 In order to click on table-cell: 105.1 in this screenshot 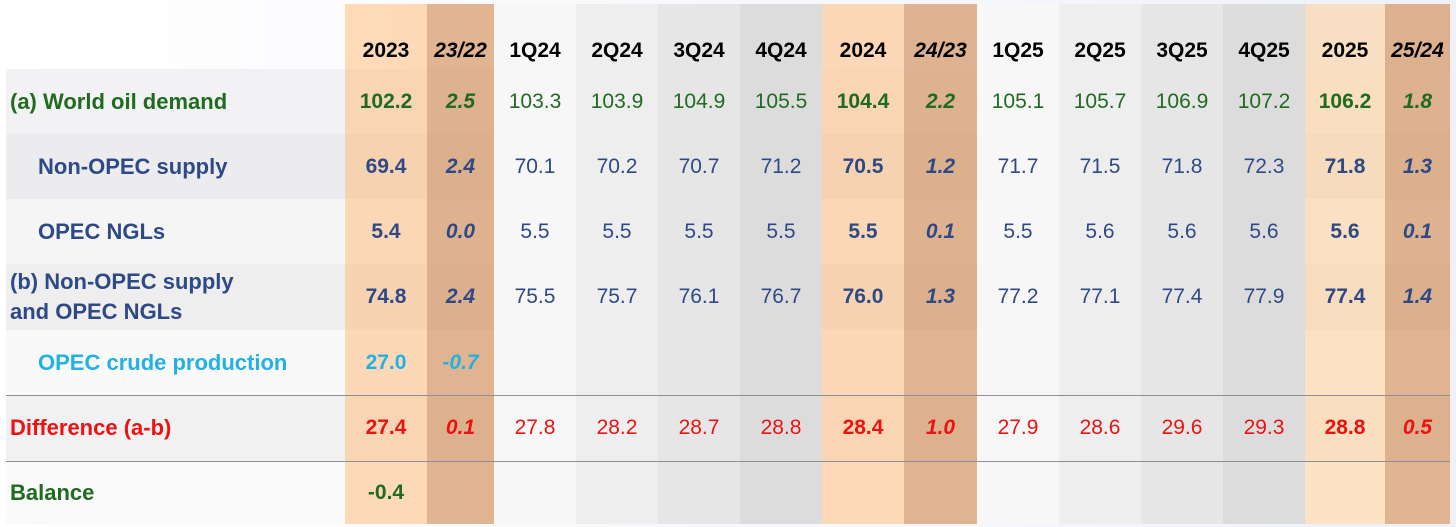, I will do `click(1018, 101)`.